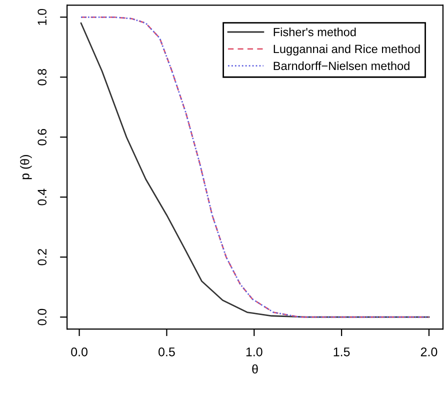 This screenshot has width=447, height=396. What do you see at coordinates (429, 351) in the screenshot?
I see `x-tick-label: 2.0` at bounding box center [429, 351].